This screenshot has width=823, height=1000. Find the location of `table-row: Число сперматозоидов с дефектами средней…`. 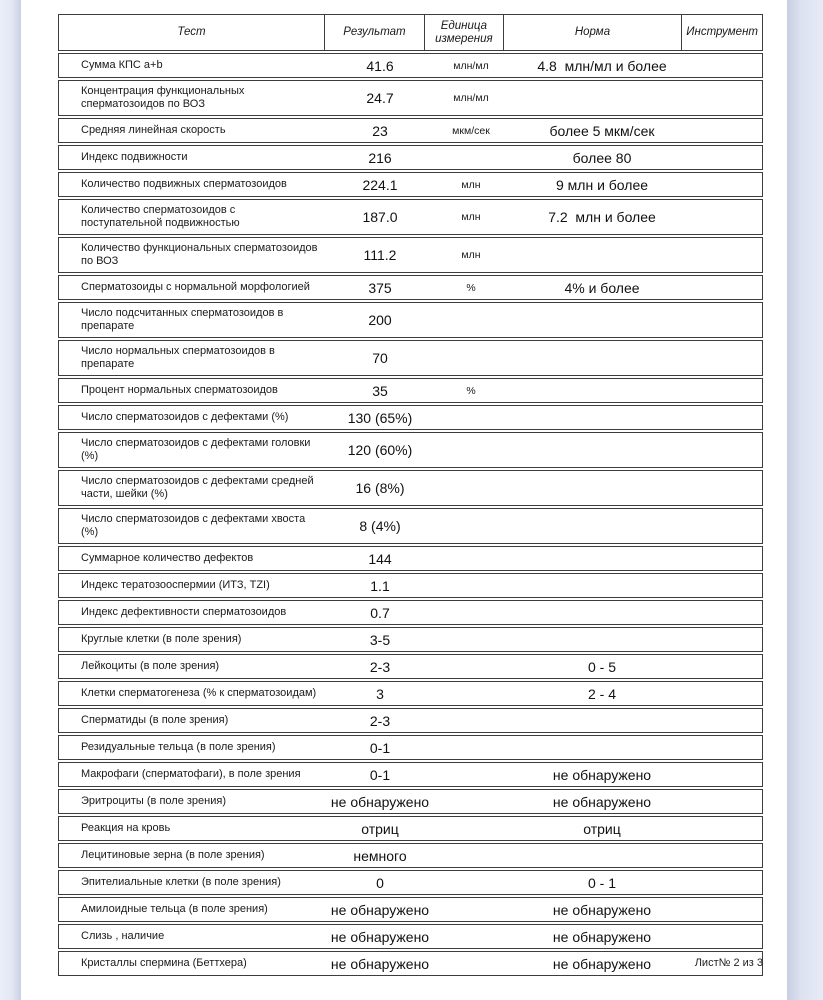

table-row: Число сперматозоидов с дефектами средней… is located at coordinates (410, 488).